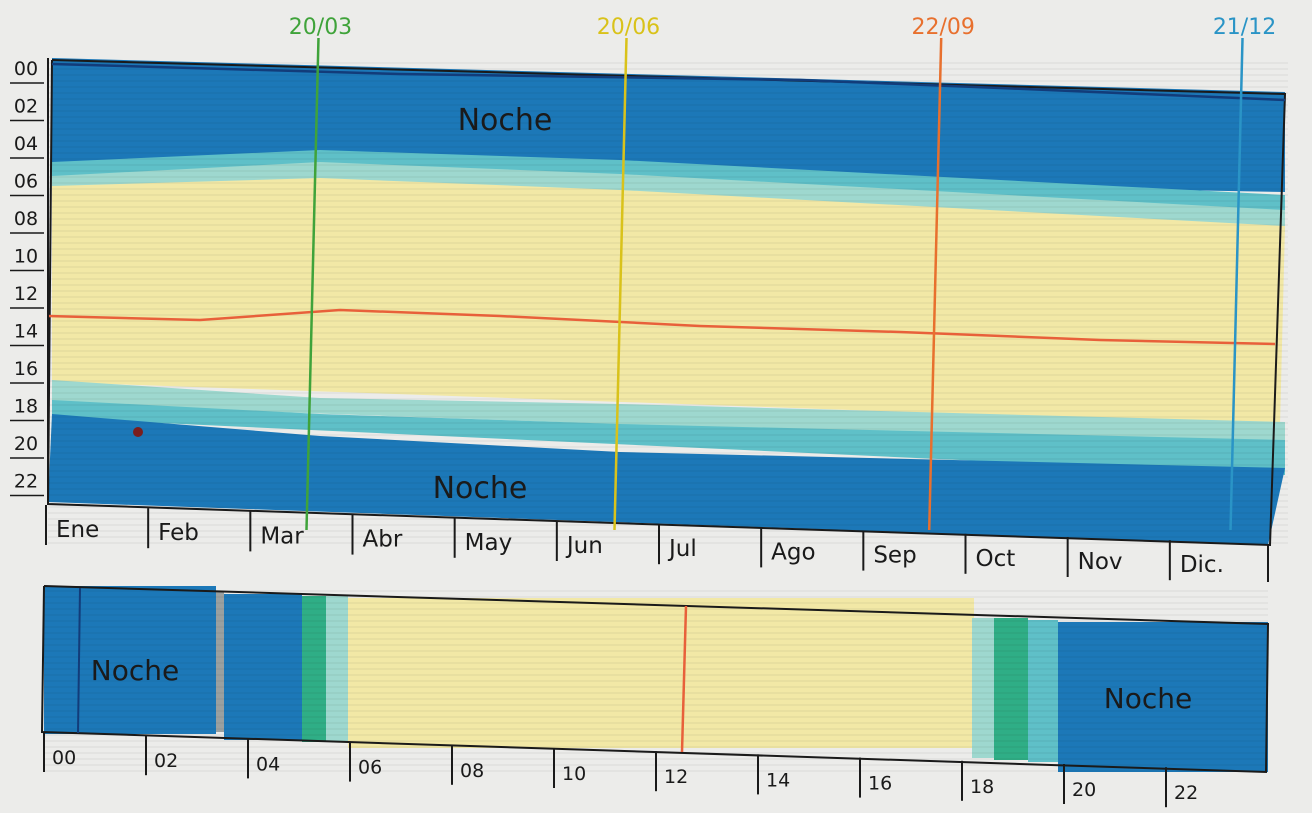 This screenshot has width=1312, height=813. I want to click on month-label-ene: Ene, so click(77, 530).